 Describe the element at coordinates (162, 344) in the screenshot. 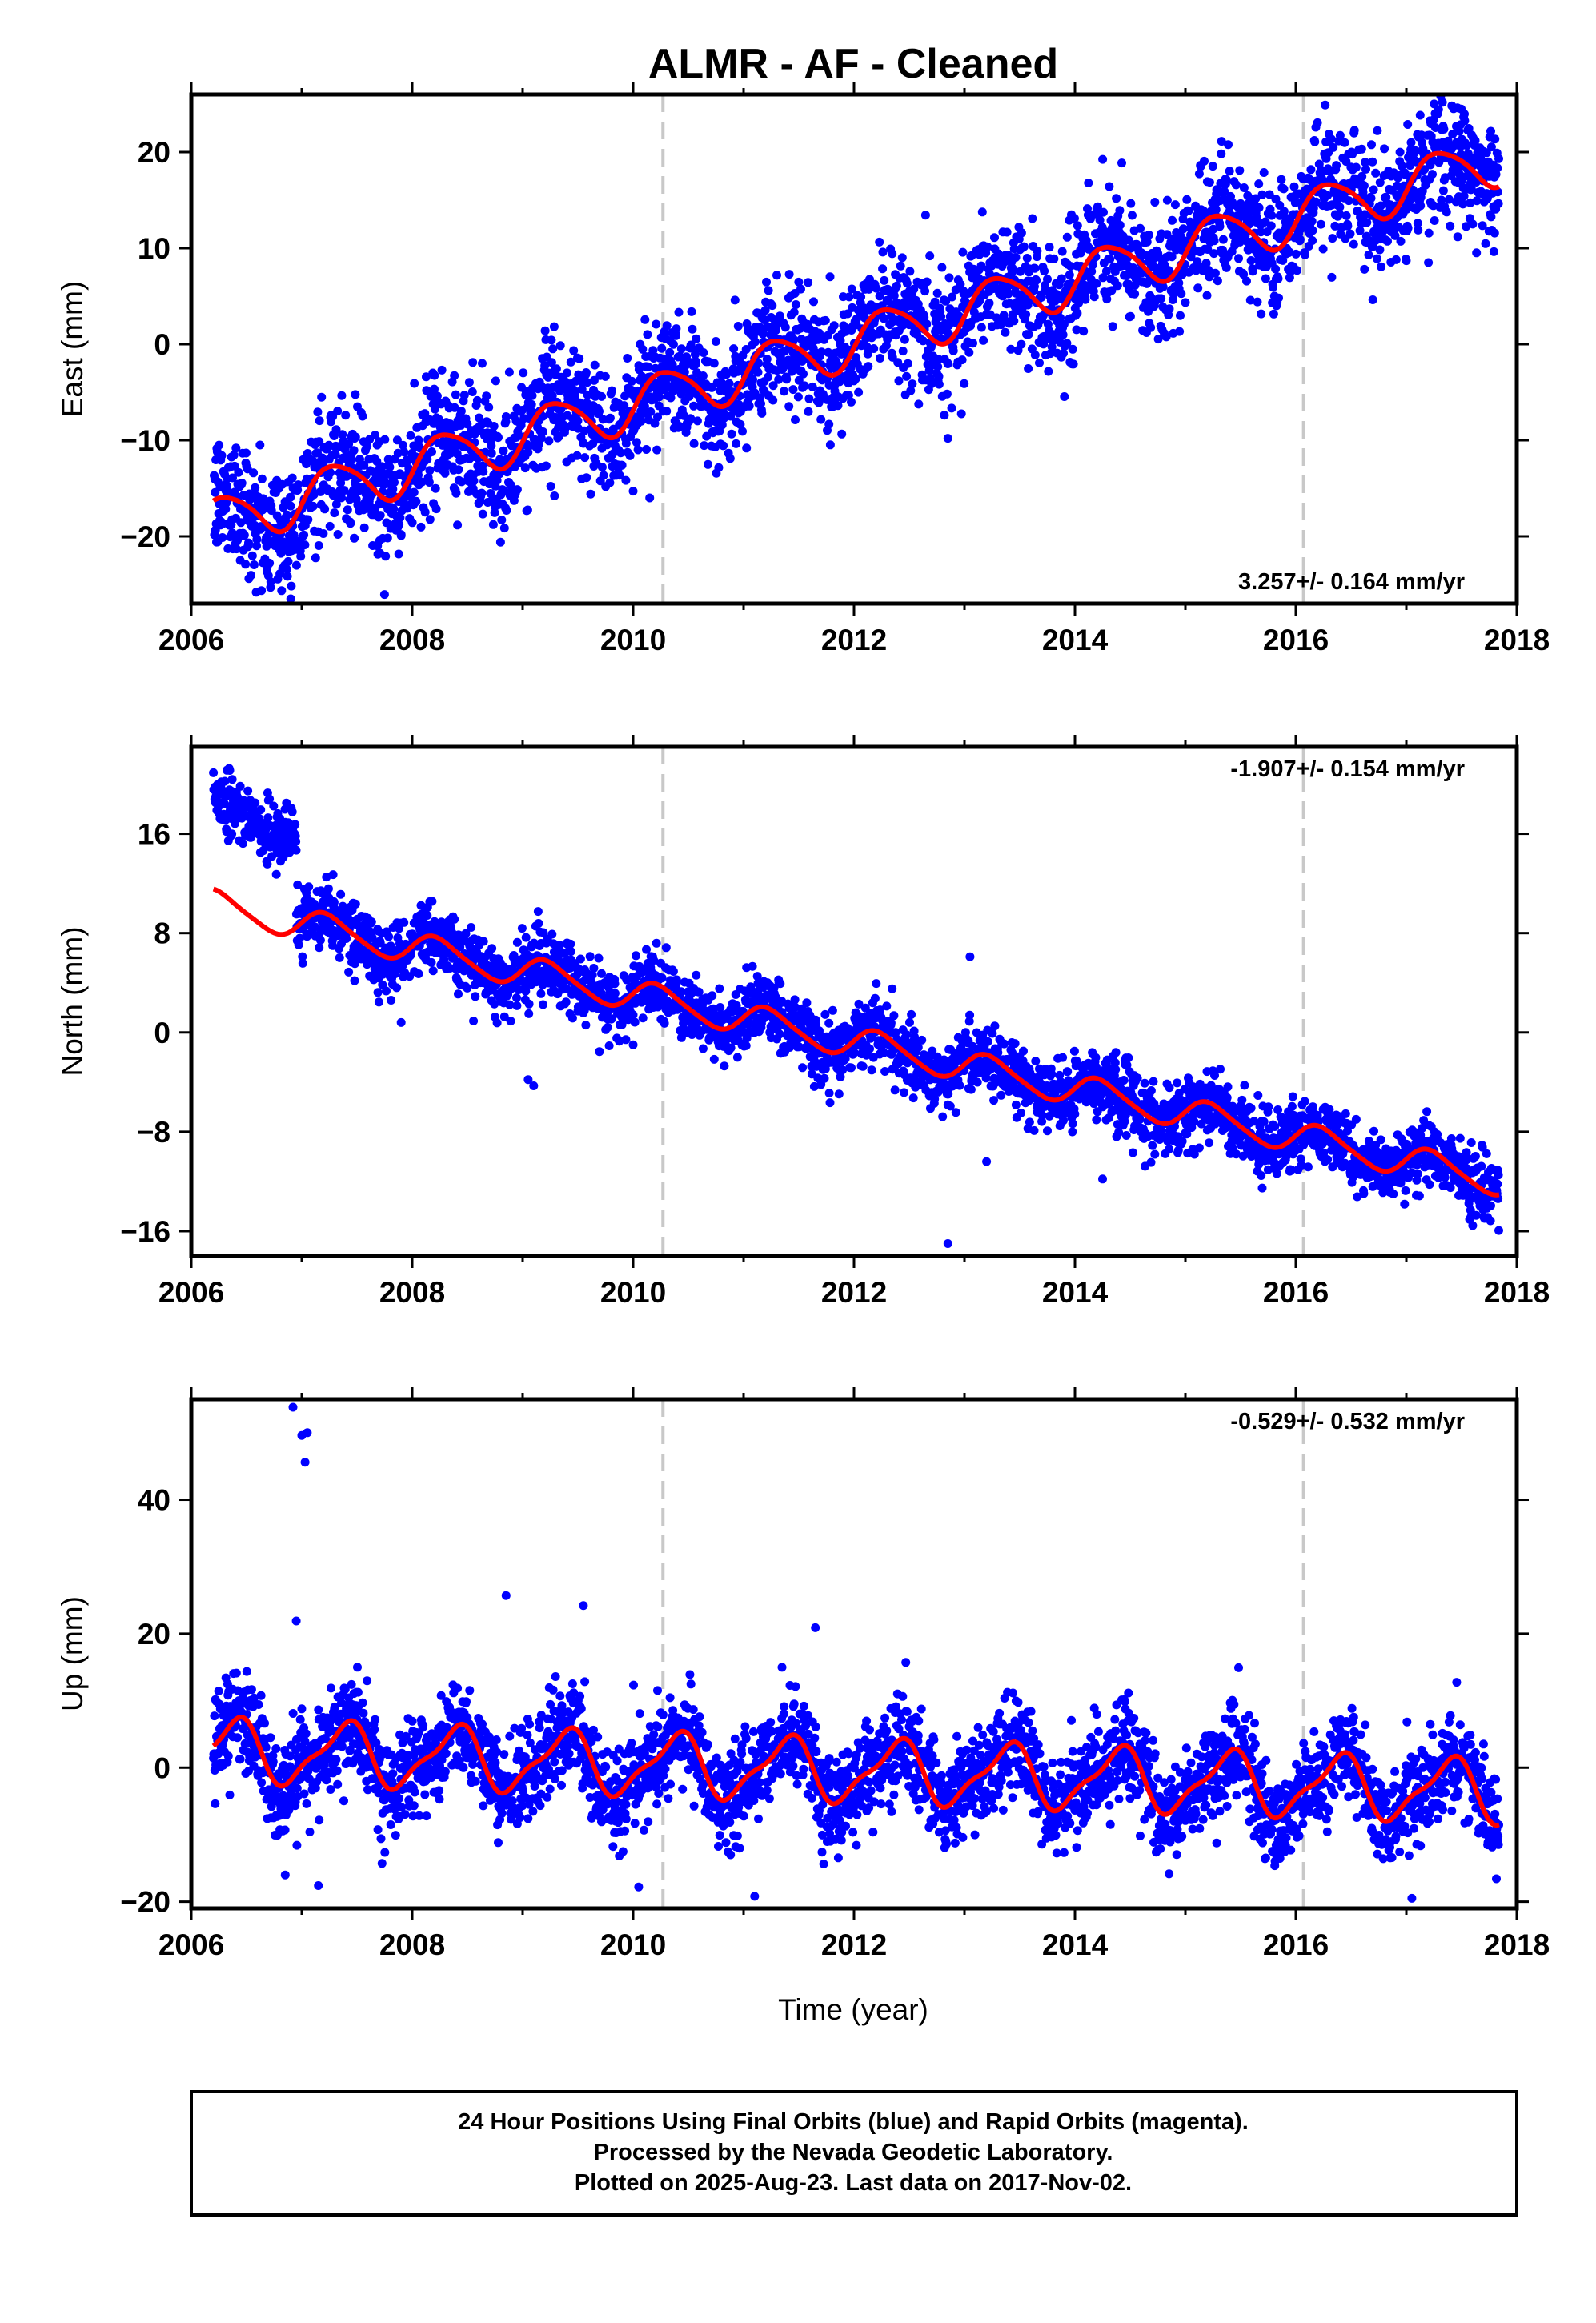

I see `y-tick-label: 0` at that location.